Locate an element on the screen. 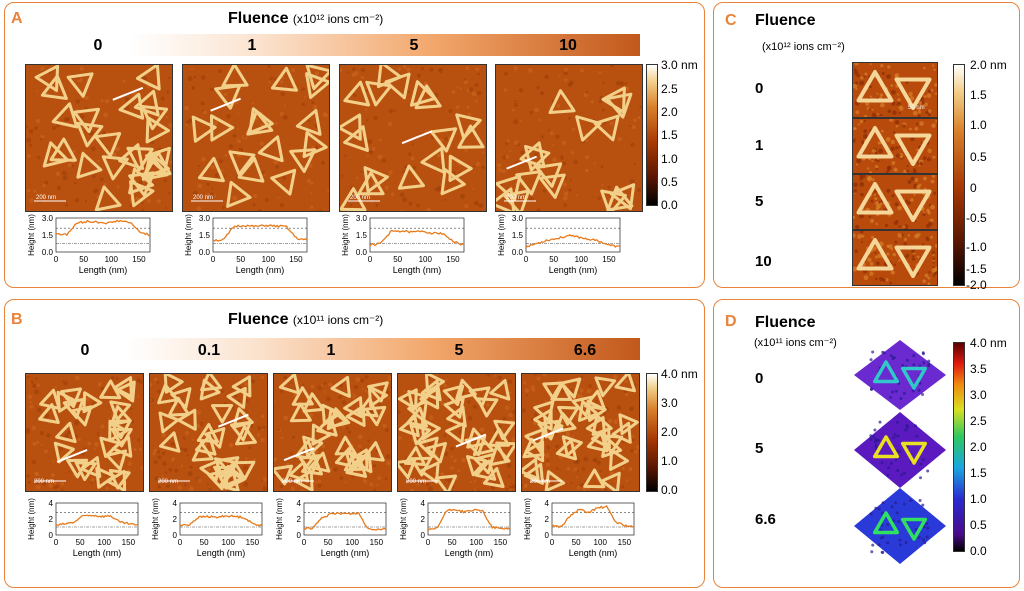  profile-xtick: 0 is located at coordinates (370, 259).